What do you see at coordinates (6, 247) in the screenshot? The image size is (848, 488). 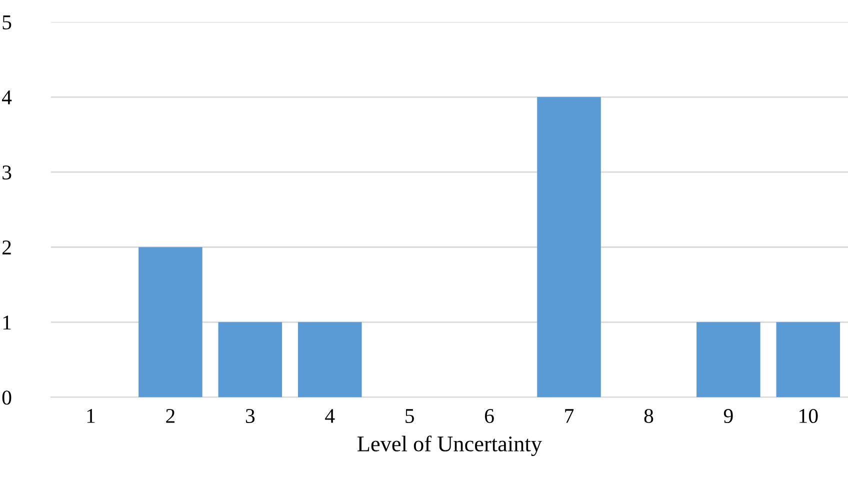 I see `y-tick-label: 2` at bounding box center [6, 247].